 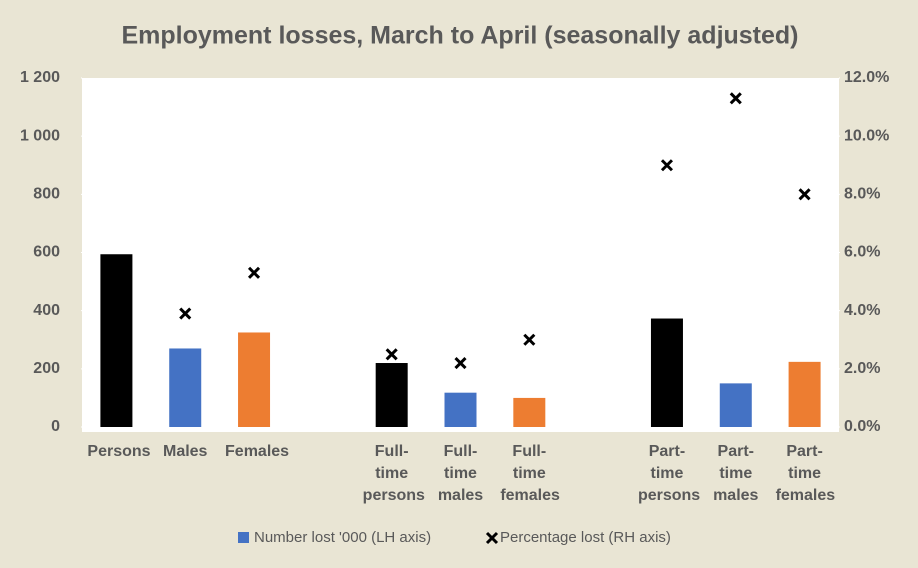 What do you see at coordinates (46, 252) in the screenshot?
I see `y-tick-label: 600` at bounding box center [46, 252].